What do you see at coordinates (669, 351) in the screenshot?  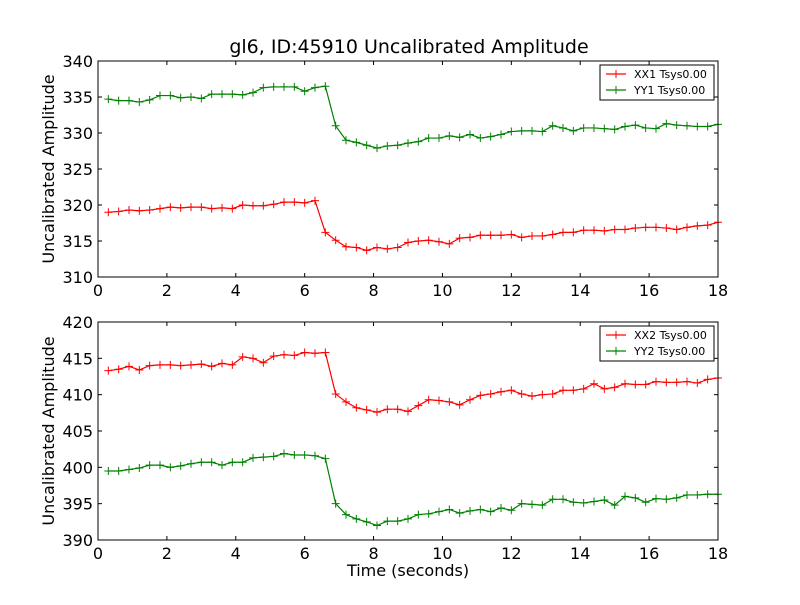 I see `legend-label: YY2 Tsys0.00` at bounding box center [669, 351].